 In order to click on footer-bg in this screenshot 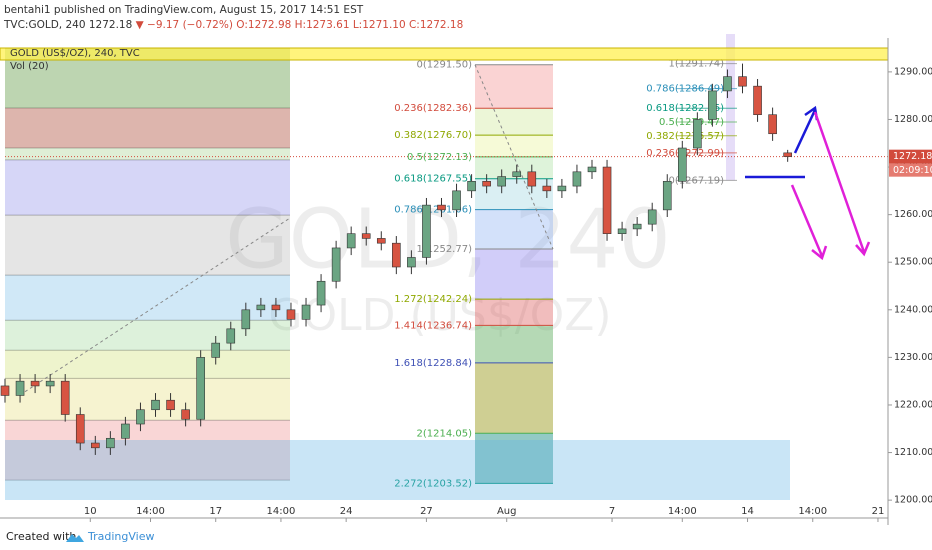, I will do `click(466, 537)`.